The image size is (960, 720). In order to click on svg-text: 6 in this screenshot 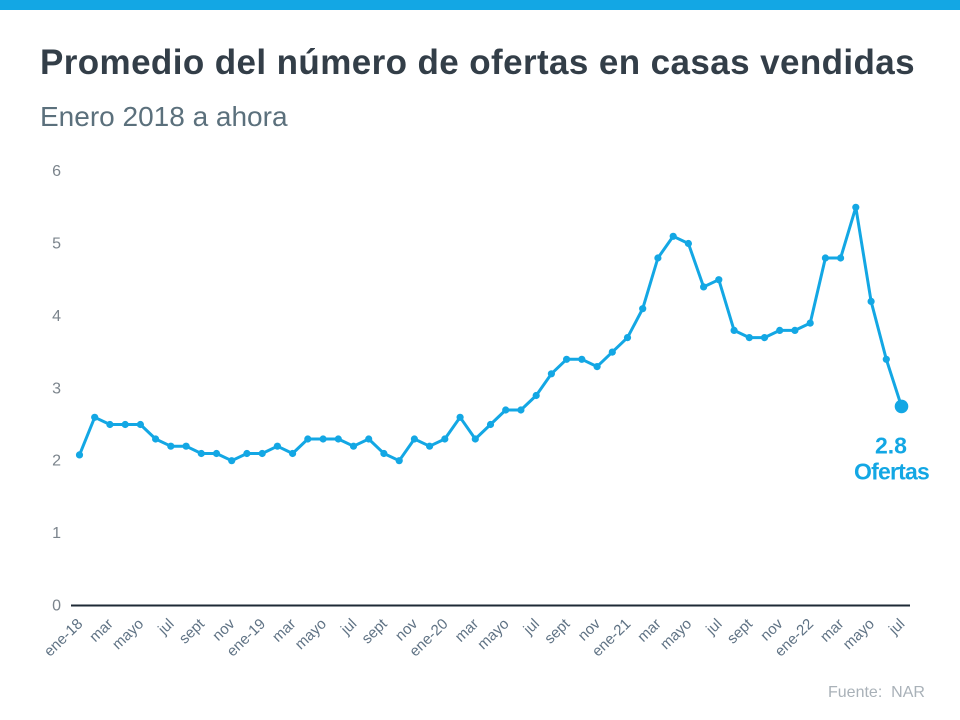, I will do `click(56, 171)`.